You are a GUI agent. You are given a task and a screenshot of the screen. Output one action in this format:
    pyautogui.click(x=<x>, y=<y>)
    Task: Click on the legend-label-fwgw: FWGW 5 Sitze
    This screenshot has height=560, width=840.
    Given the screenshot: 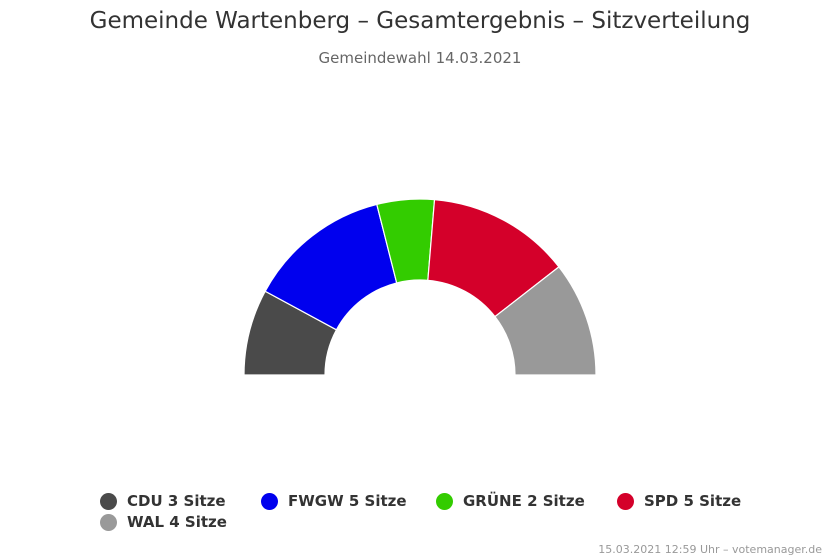 What is the action you would take?
    pyautogui.click(x=347, y=501)
    